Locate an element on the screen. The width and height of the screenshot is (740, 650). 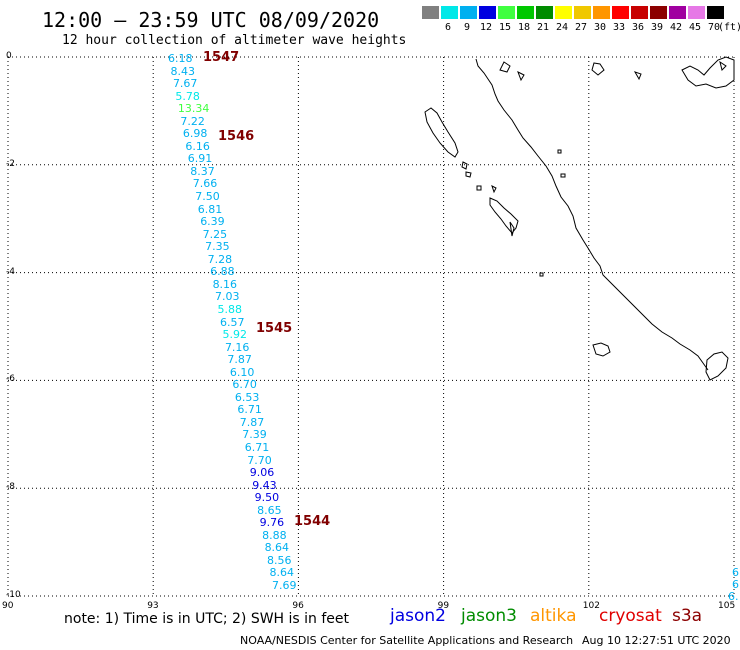
legend-label: 42 is located at coordinates (676, 27).